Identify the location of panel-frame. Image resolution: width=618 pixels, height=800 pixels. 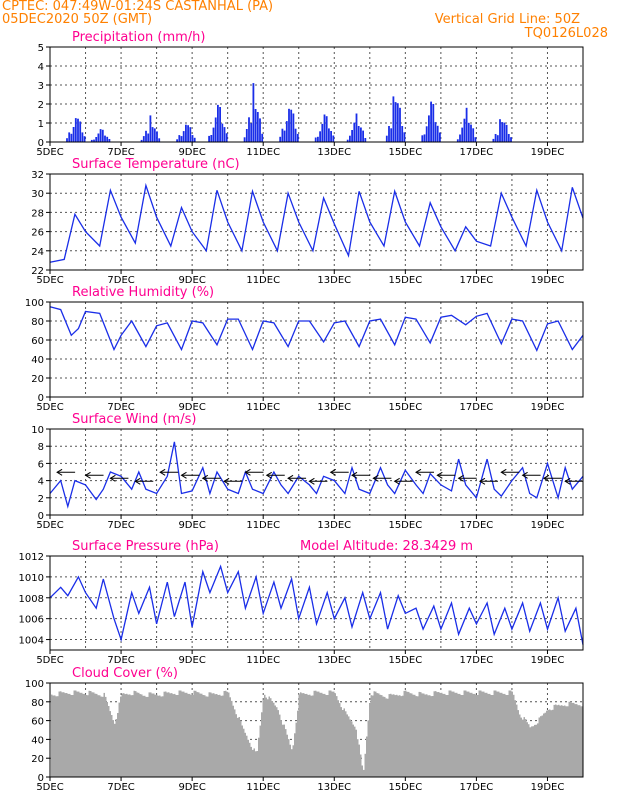
(316, 349).